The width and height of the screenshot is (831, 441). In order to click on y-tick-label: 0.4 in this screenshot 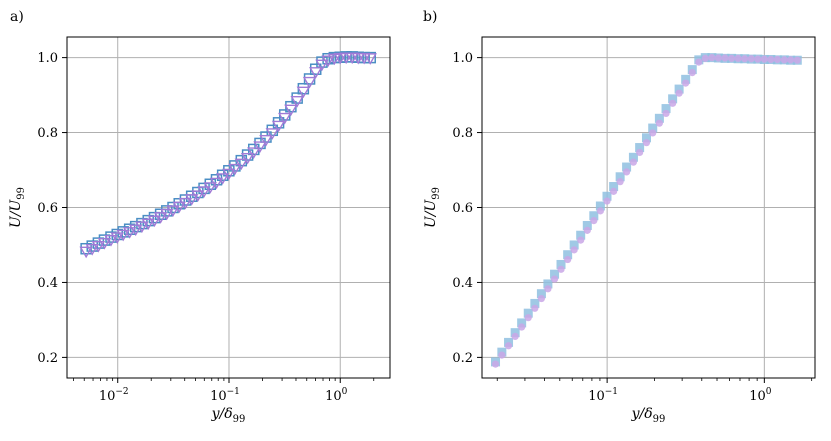, I will do `click(47, 283)`.